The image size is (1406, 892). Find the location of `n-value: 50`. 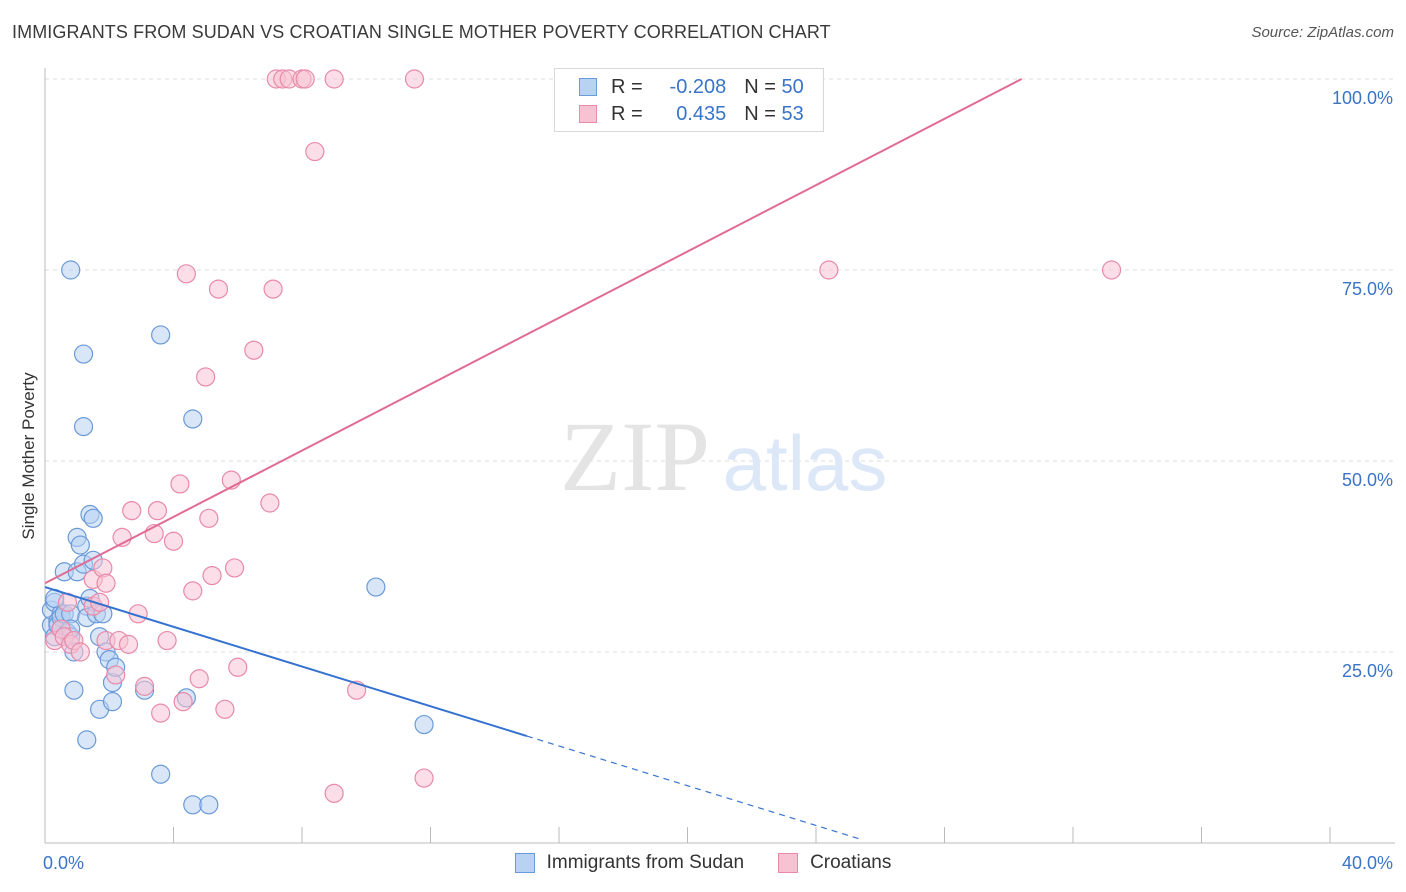

n-value: 50 is located at coordinates (792, 86).